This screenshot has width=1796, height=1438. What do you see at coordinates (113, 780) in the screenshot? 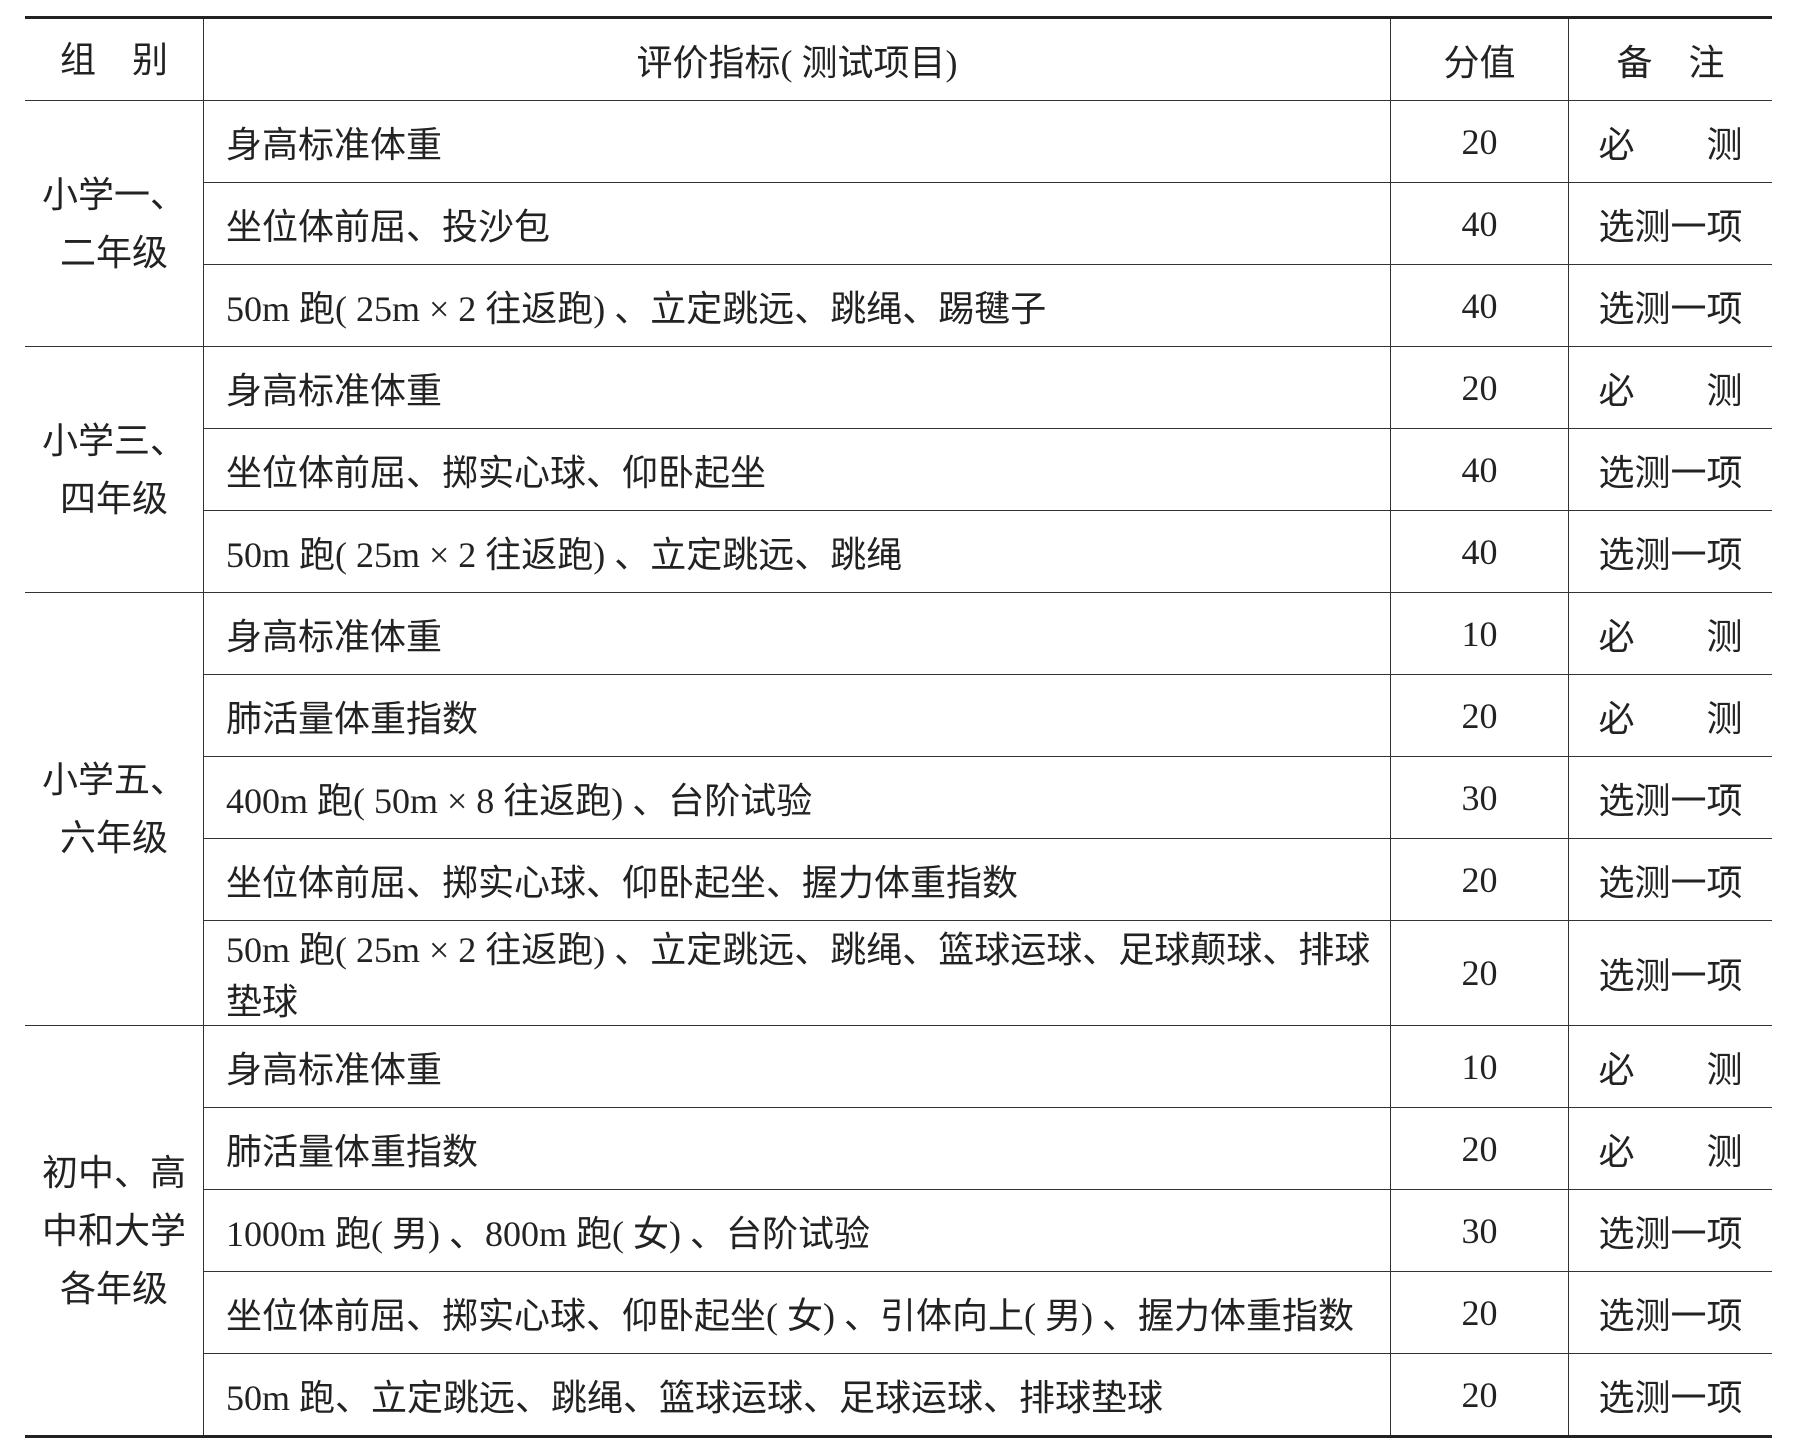
I see `group-name-line: 小学五、` at bounding box center [113, 780].